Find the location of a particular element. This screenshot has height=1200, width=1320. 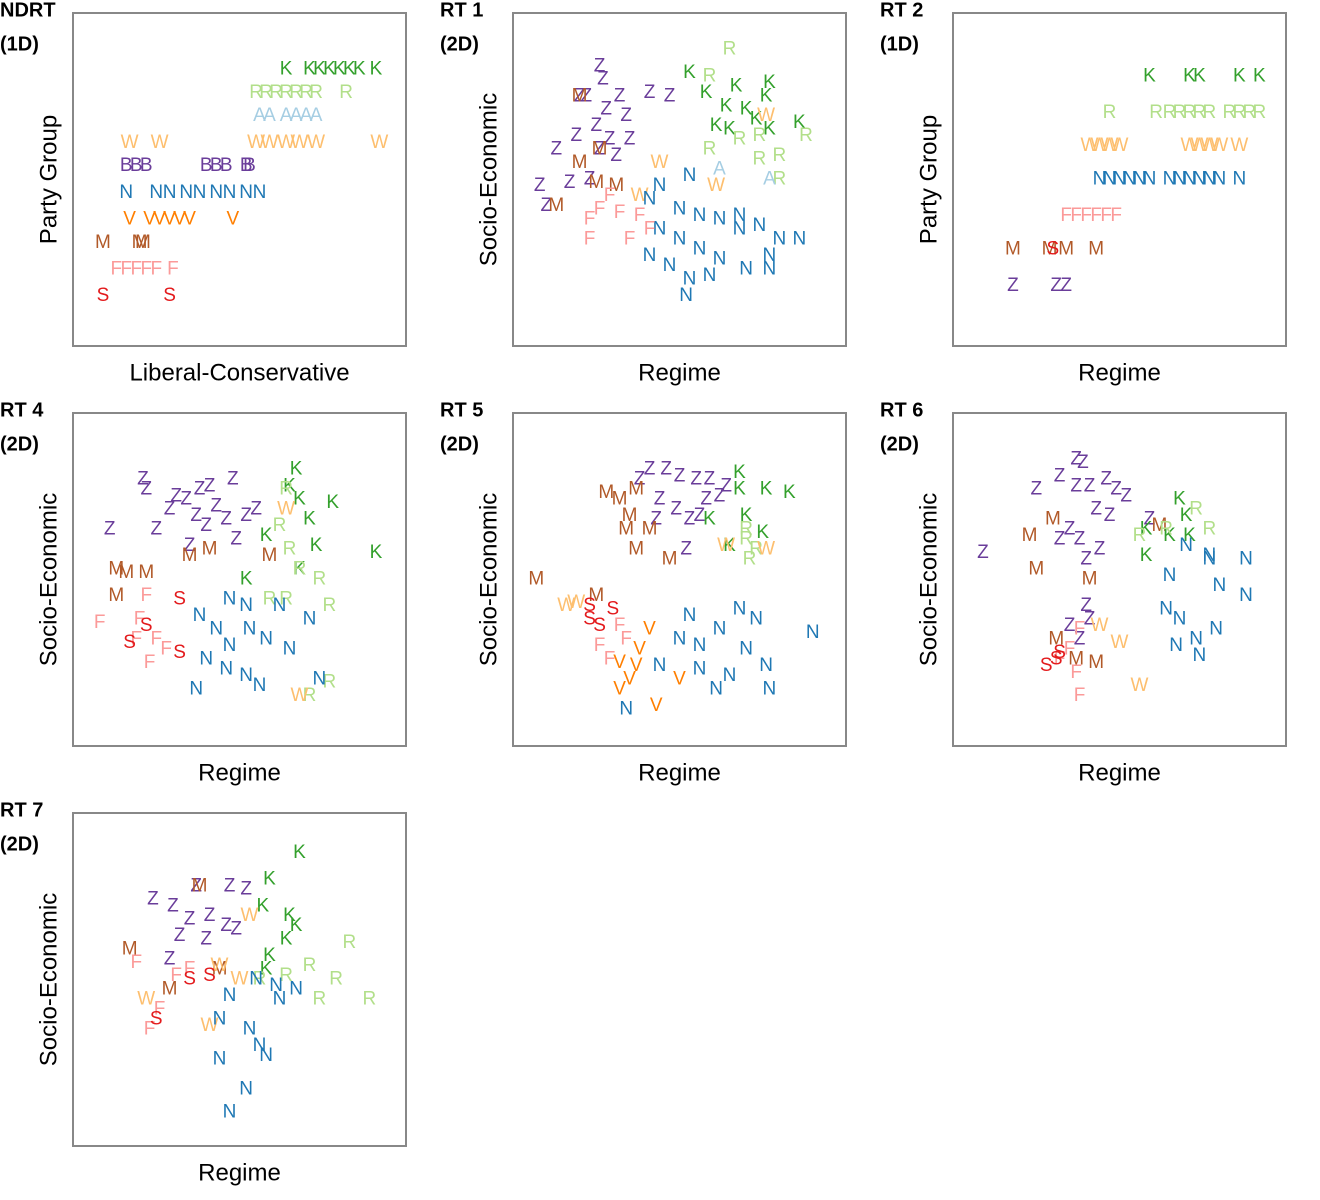

y-axis-label: Party Group is located at coordinates (928, 179).